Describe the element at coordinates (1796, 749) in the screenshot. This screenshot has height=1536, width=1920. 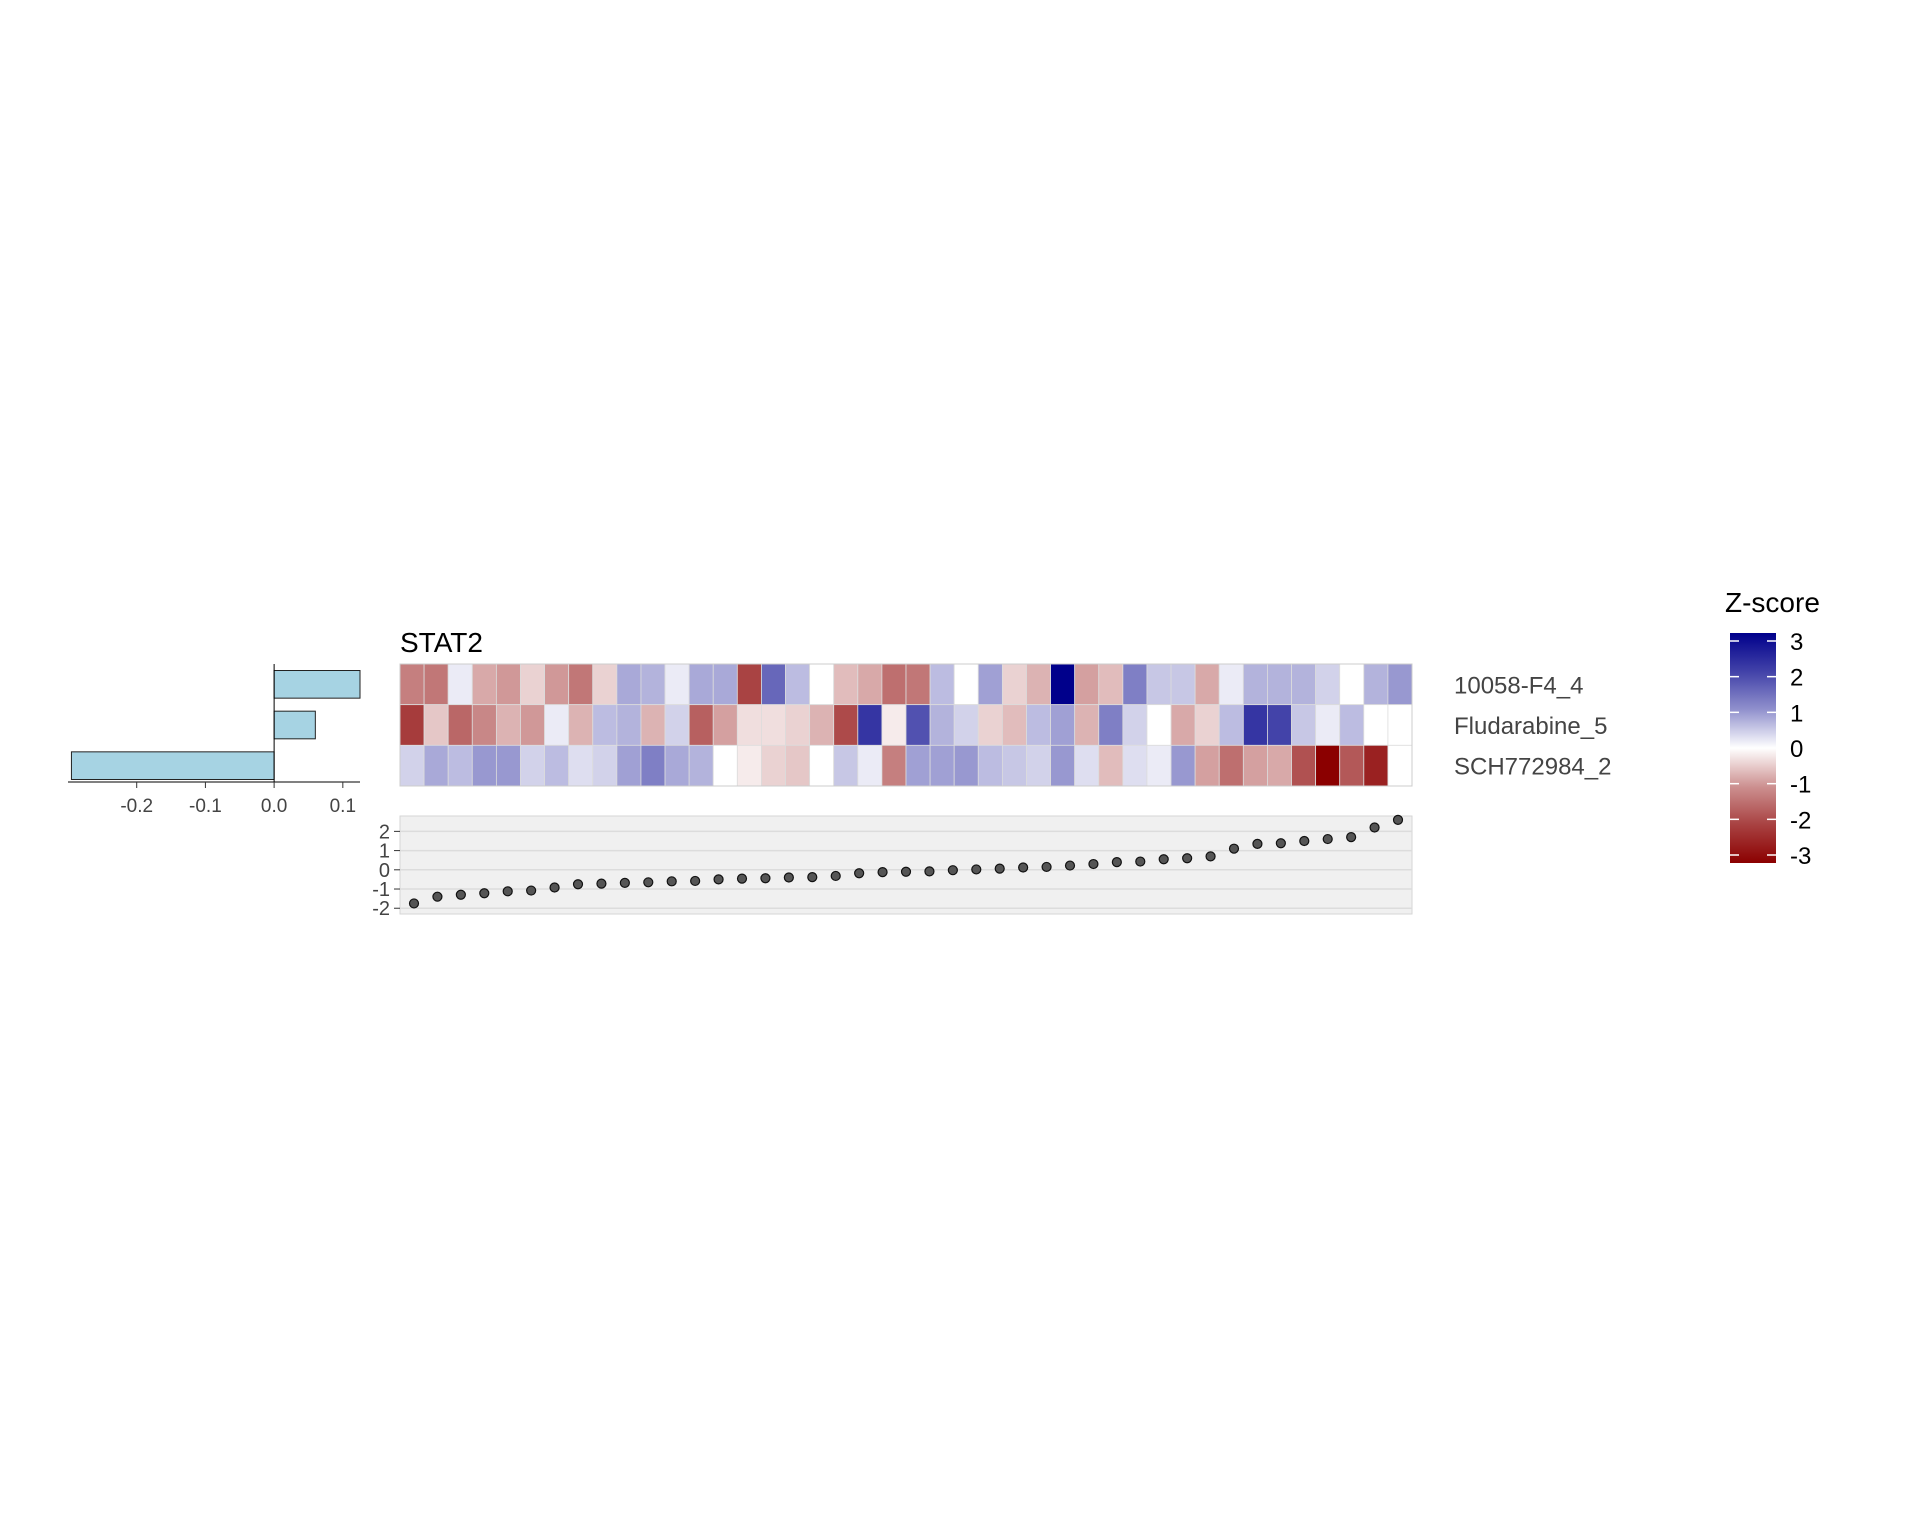
I see `legend-tick-label: 0` at that location.